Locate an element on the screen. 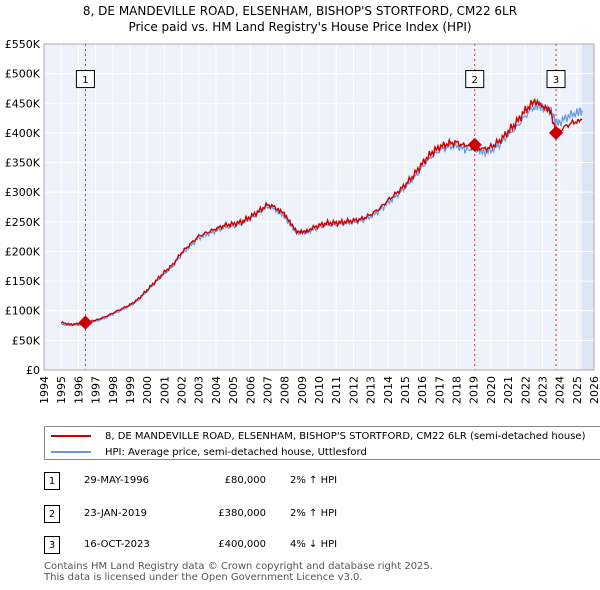  x-tick-label: 1999 is located at coordinates (130, 390).